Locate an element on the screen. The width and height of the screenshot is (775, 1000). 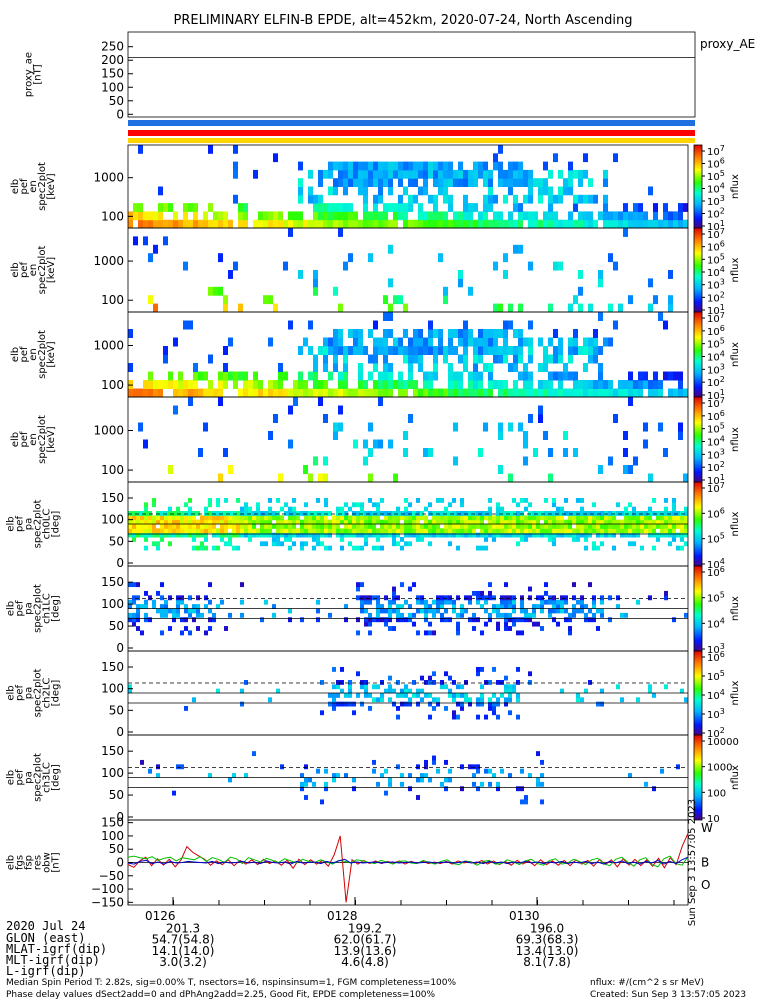
footer-created: Created: Sun Sep 3 13:57:05 2023 is located at coordinates (668, 995).